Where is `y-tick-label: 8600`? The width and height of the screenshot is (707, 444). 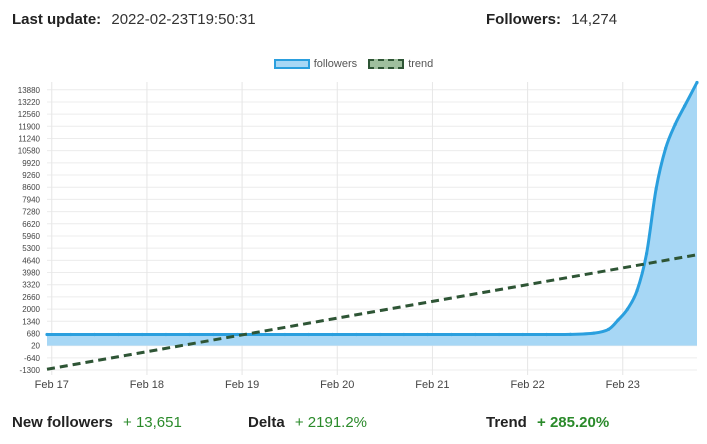 y-tick-label: 8600 is located at coordinates (31, 187).